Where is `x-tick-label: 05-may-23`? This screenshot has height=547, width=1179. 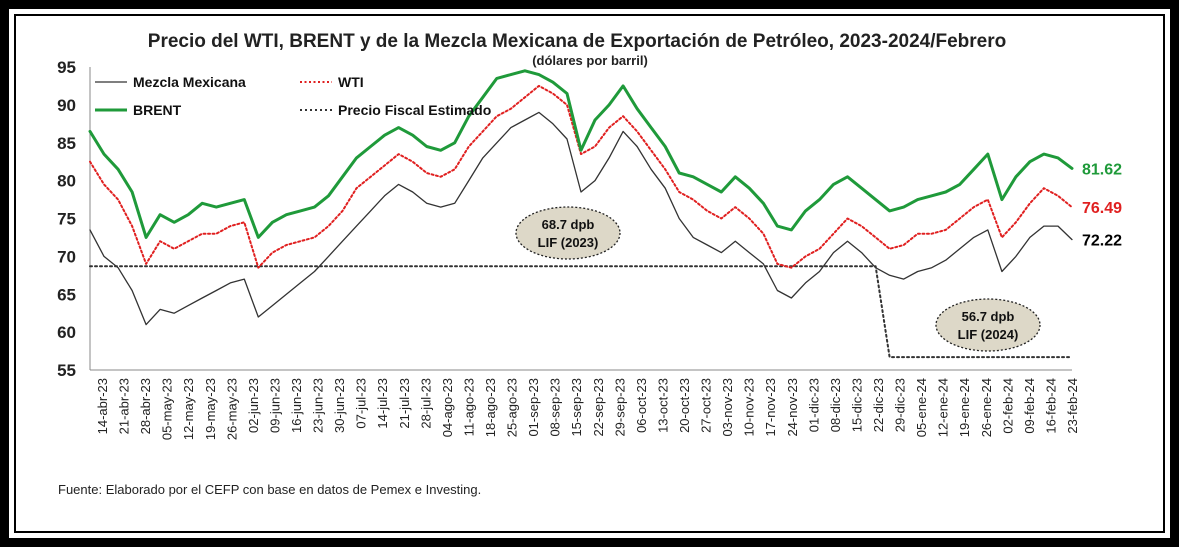 x-tick-label: 05-may-23 is located at coordinates (167, 409).